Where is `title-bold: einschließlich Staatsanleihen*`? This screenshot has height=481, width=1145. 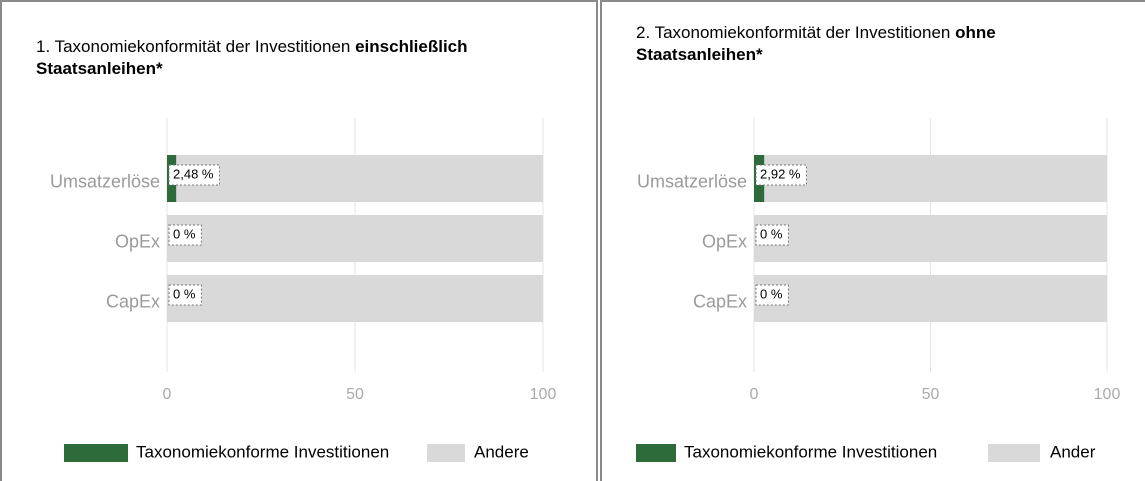 title-bold: einschließlich Staatsanleihen* is located at coordinates (252, 57).